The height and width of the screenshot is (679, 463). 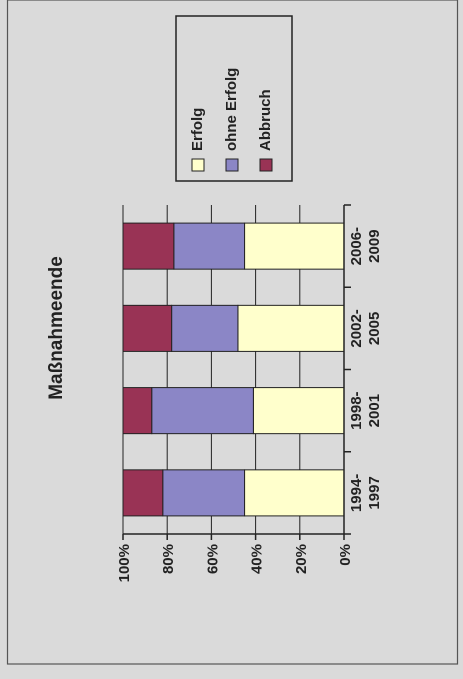 What do you see at coordinates (257, 559) in the screenshot?
I see `value-tick-label: 40%` at bounding box center [257, 559].